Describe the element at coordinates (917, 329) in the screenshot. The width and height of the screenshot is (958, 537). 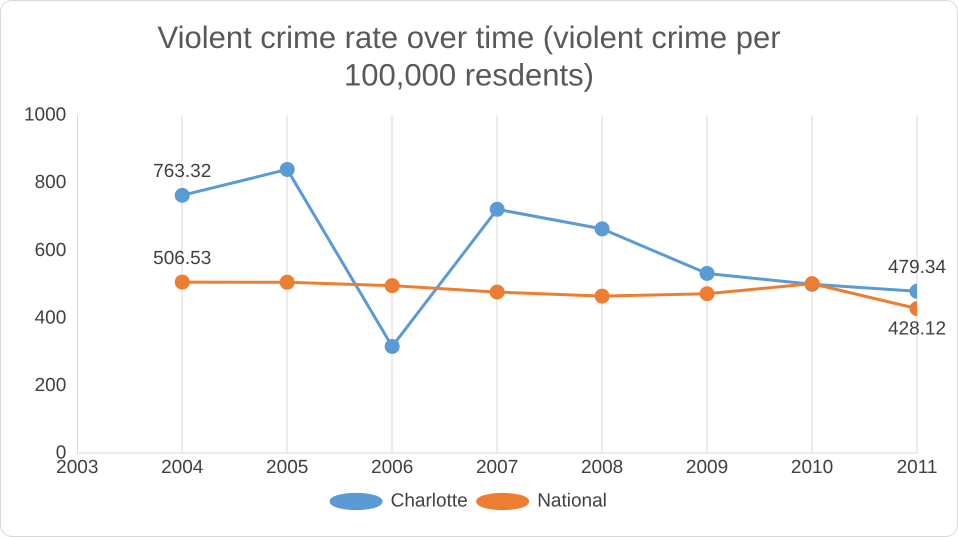
I see `data-label: 428.12` at that location.